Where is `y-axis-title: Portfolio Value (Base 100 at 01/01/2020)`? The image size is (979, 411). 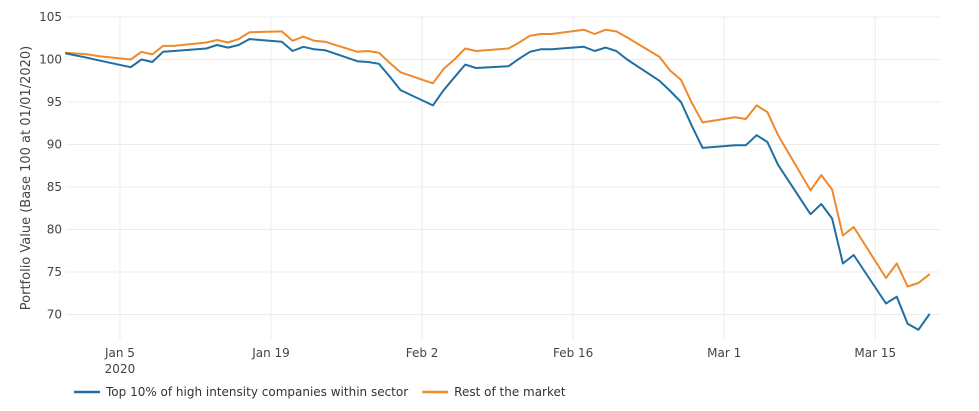
y-axis-title: Portfolio Value (Base 100 at 01/01/2020) is located at coordinates (26, 178).